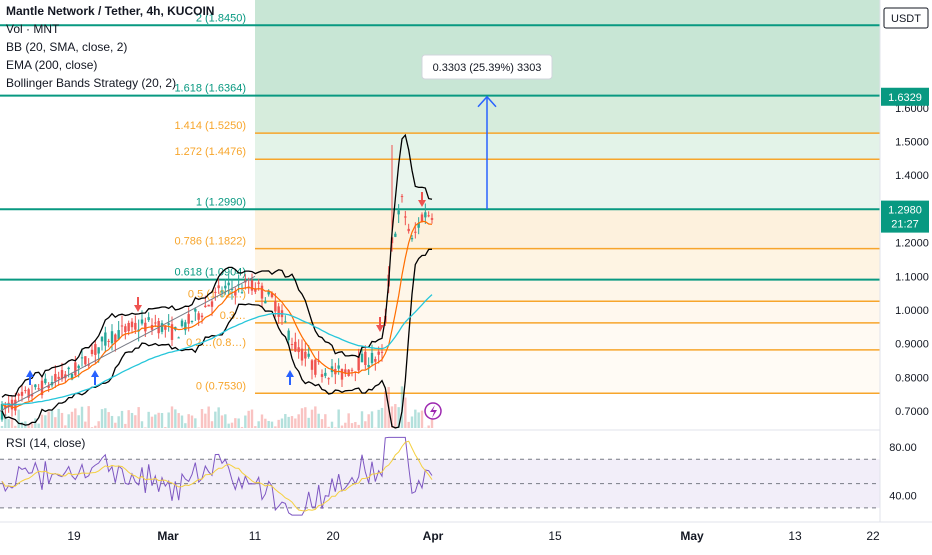 The width and height of the screenshot is (932, 555). I want to click on rsi-tick-label: 40.00, so click(903, 497).